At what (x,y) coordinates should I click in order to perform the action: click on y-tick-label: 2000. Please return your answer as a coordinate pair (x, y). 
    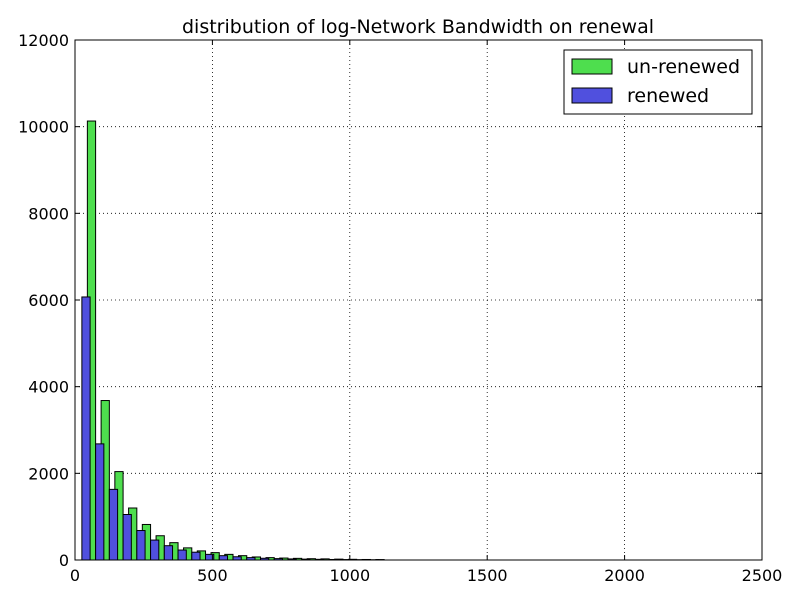
    Looking at the image, I should click on (48, 473).